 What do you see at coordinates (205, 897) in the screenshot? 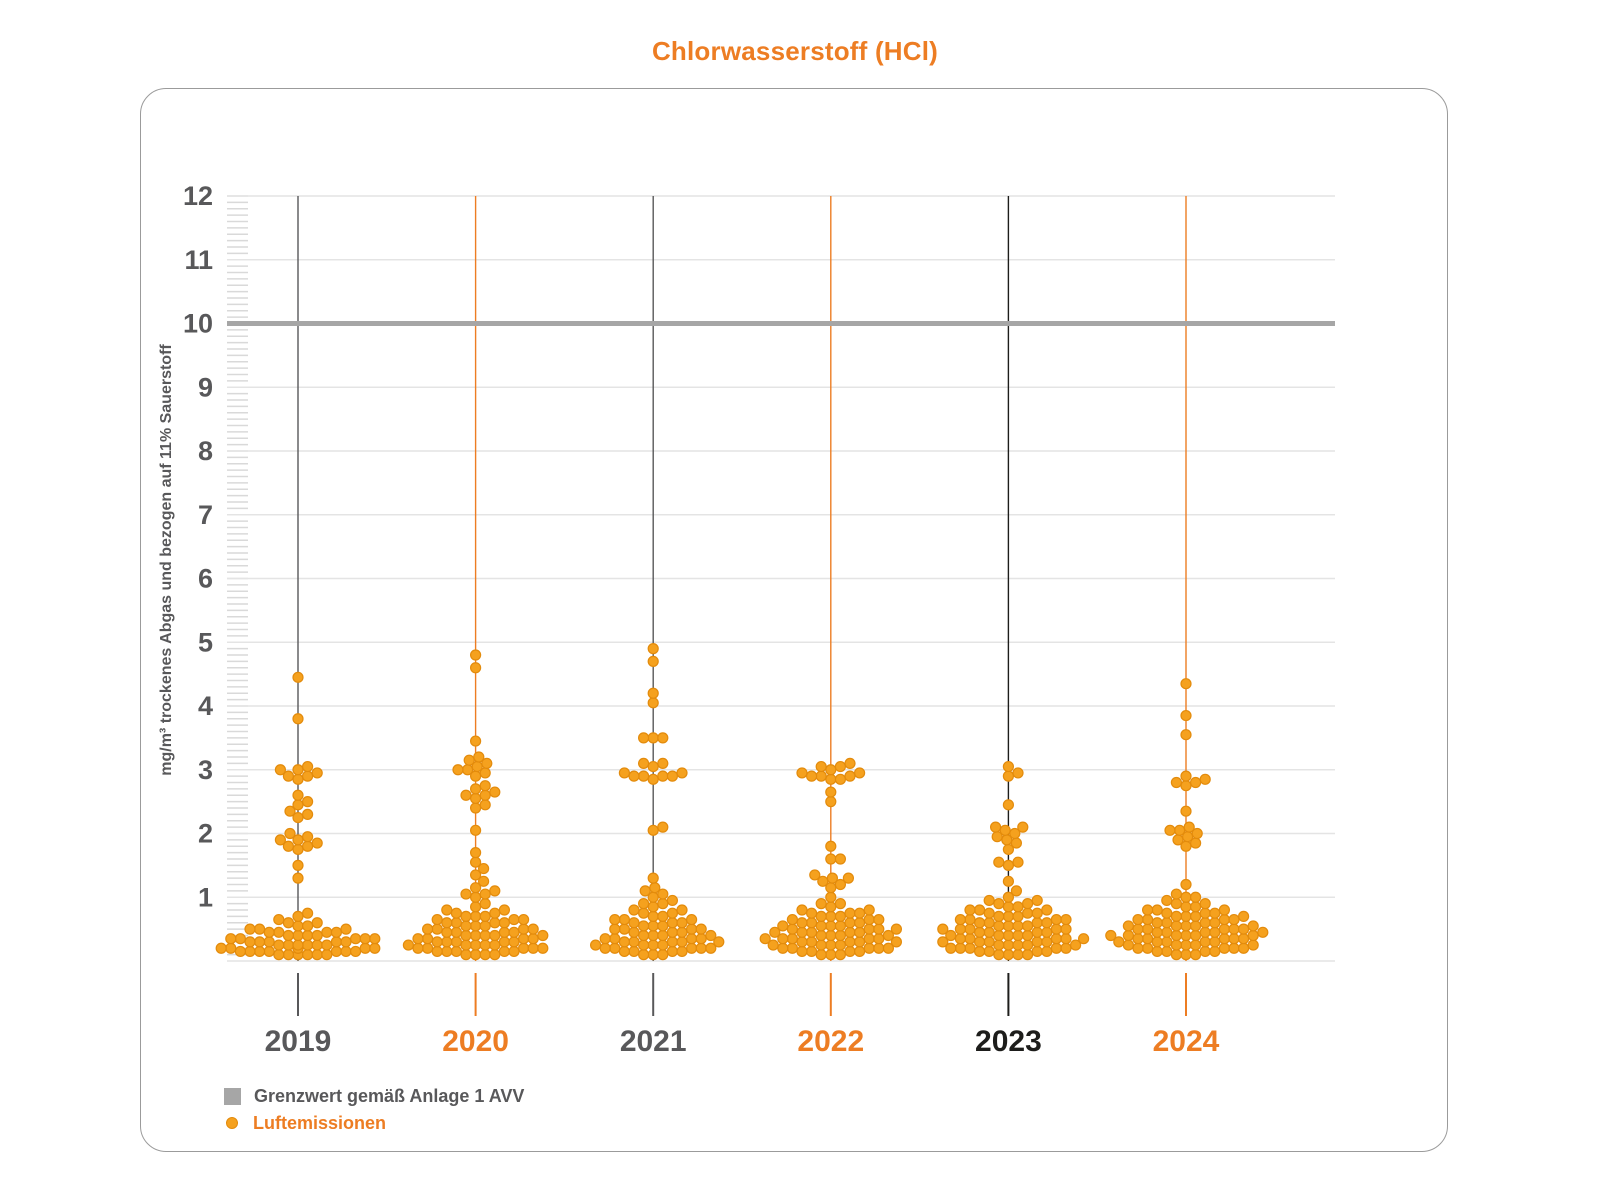
I see `y-tick-label: 1` at bounding box center [205, 897].